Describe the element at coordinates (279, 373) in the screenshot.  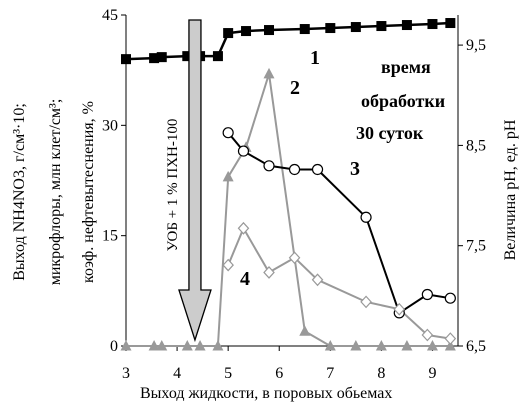
I see `x-tick-label: 6` at that location.